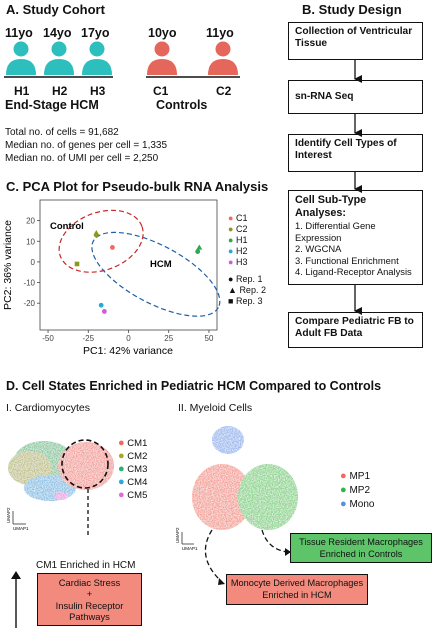 This screenshot has width=440, height=632. What do you see at coordinates (48, 408) in the screenshot?
I see `cardio-subtitle: I. Cardiomyocytes` at bounding box center [48, 408].